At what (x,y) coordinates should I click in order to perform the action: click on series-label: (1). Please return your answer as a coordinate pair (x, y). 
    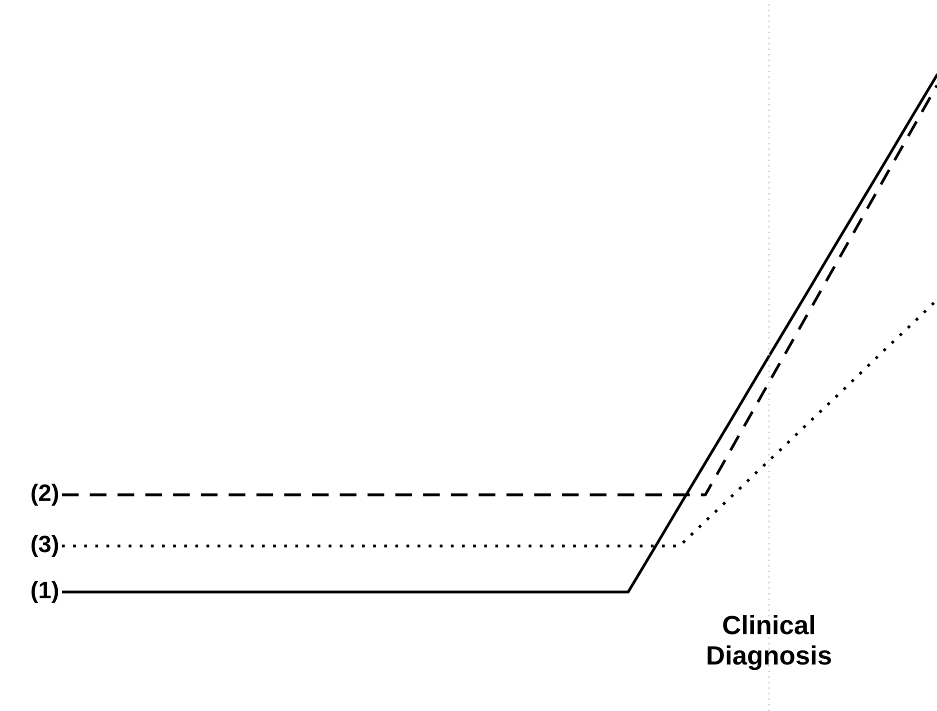
    Looking at the image, I should click on (45, 592).